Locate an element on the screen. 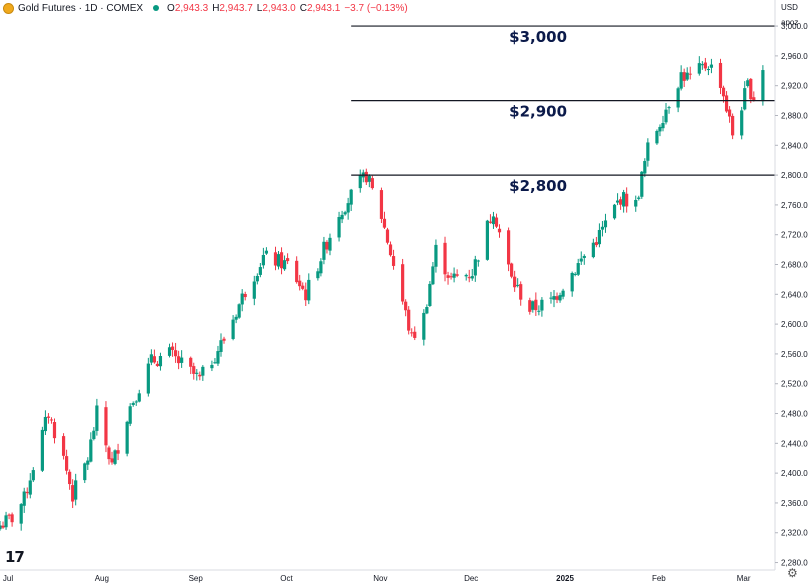 The image size is (809, 585). symbol-title: Gold Futures · 1D · COMEX is located at coordinates (81, 8).